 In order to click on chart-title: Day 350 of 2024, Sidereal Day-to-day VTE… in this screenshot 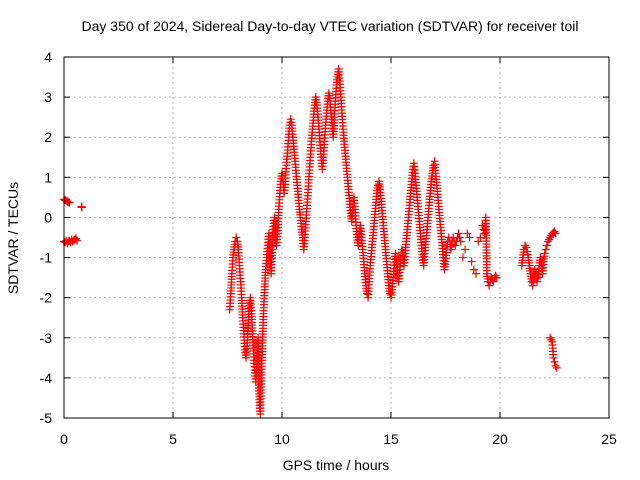, I will do `click(330, 26)`.